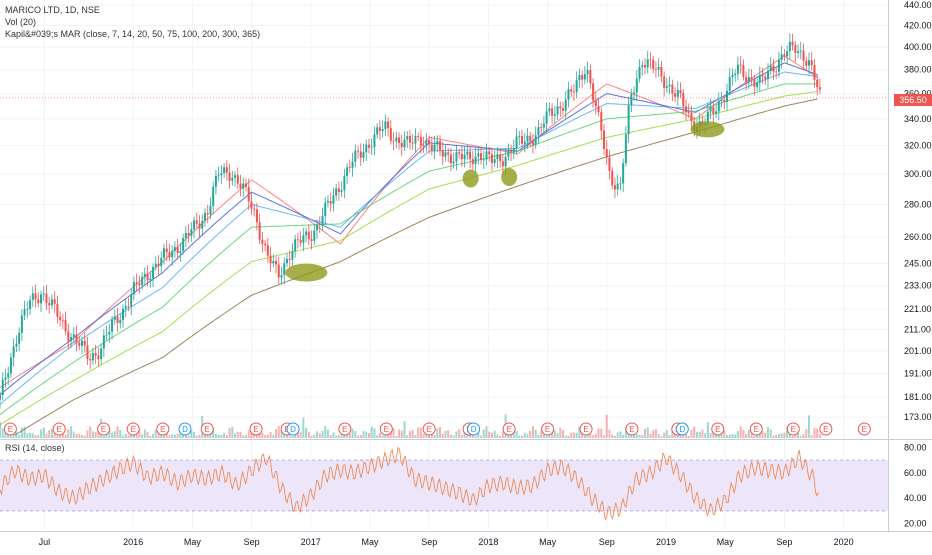 The image size is (932, 555). Describe the element at coordinates (784, 542) in the screenshot. I see `time-tick-label: Sep` at that location.